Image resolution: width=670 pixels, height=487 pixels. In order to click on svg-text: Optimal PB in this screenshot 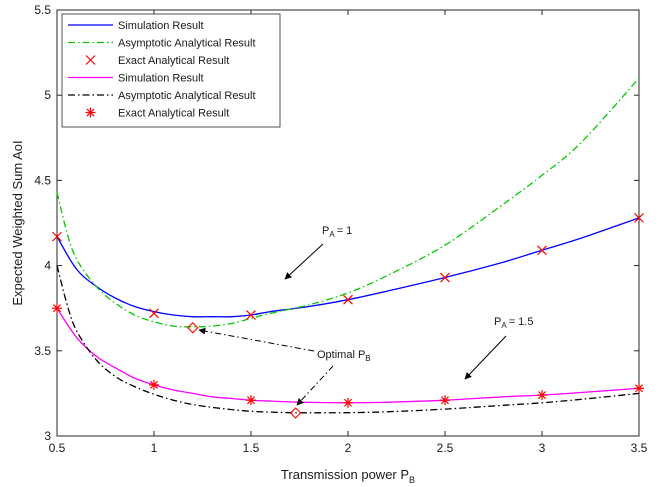, I will do `click(344, 356)`.